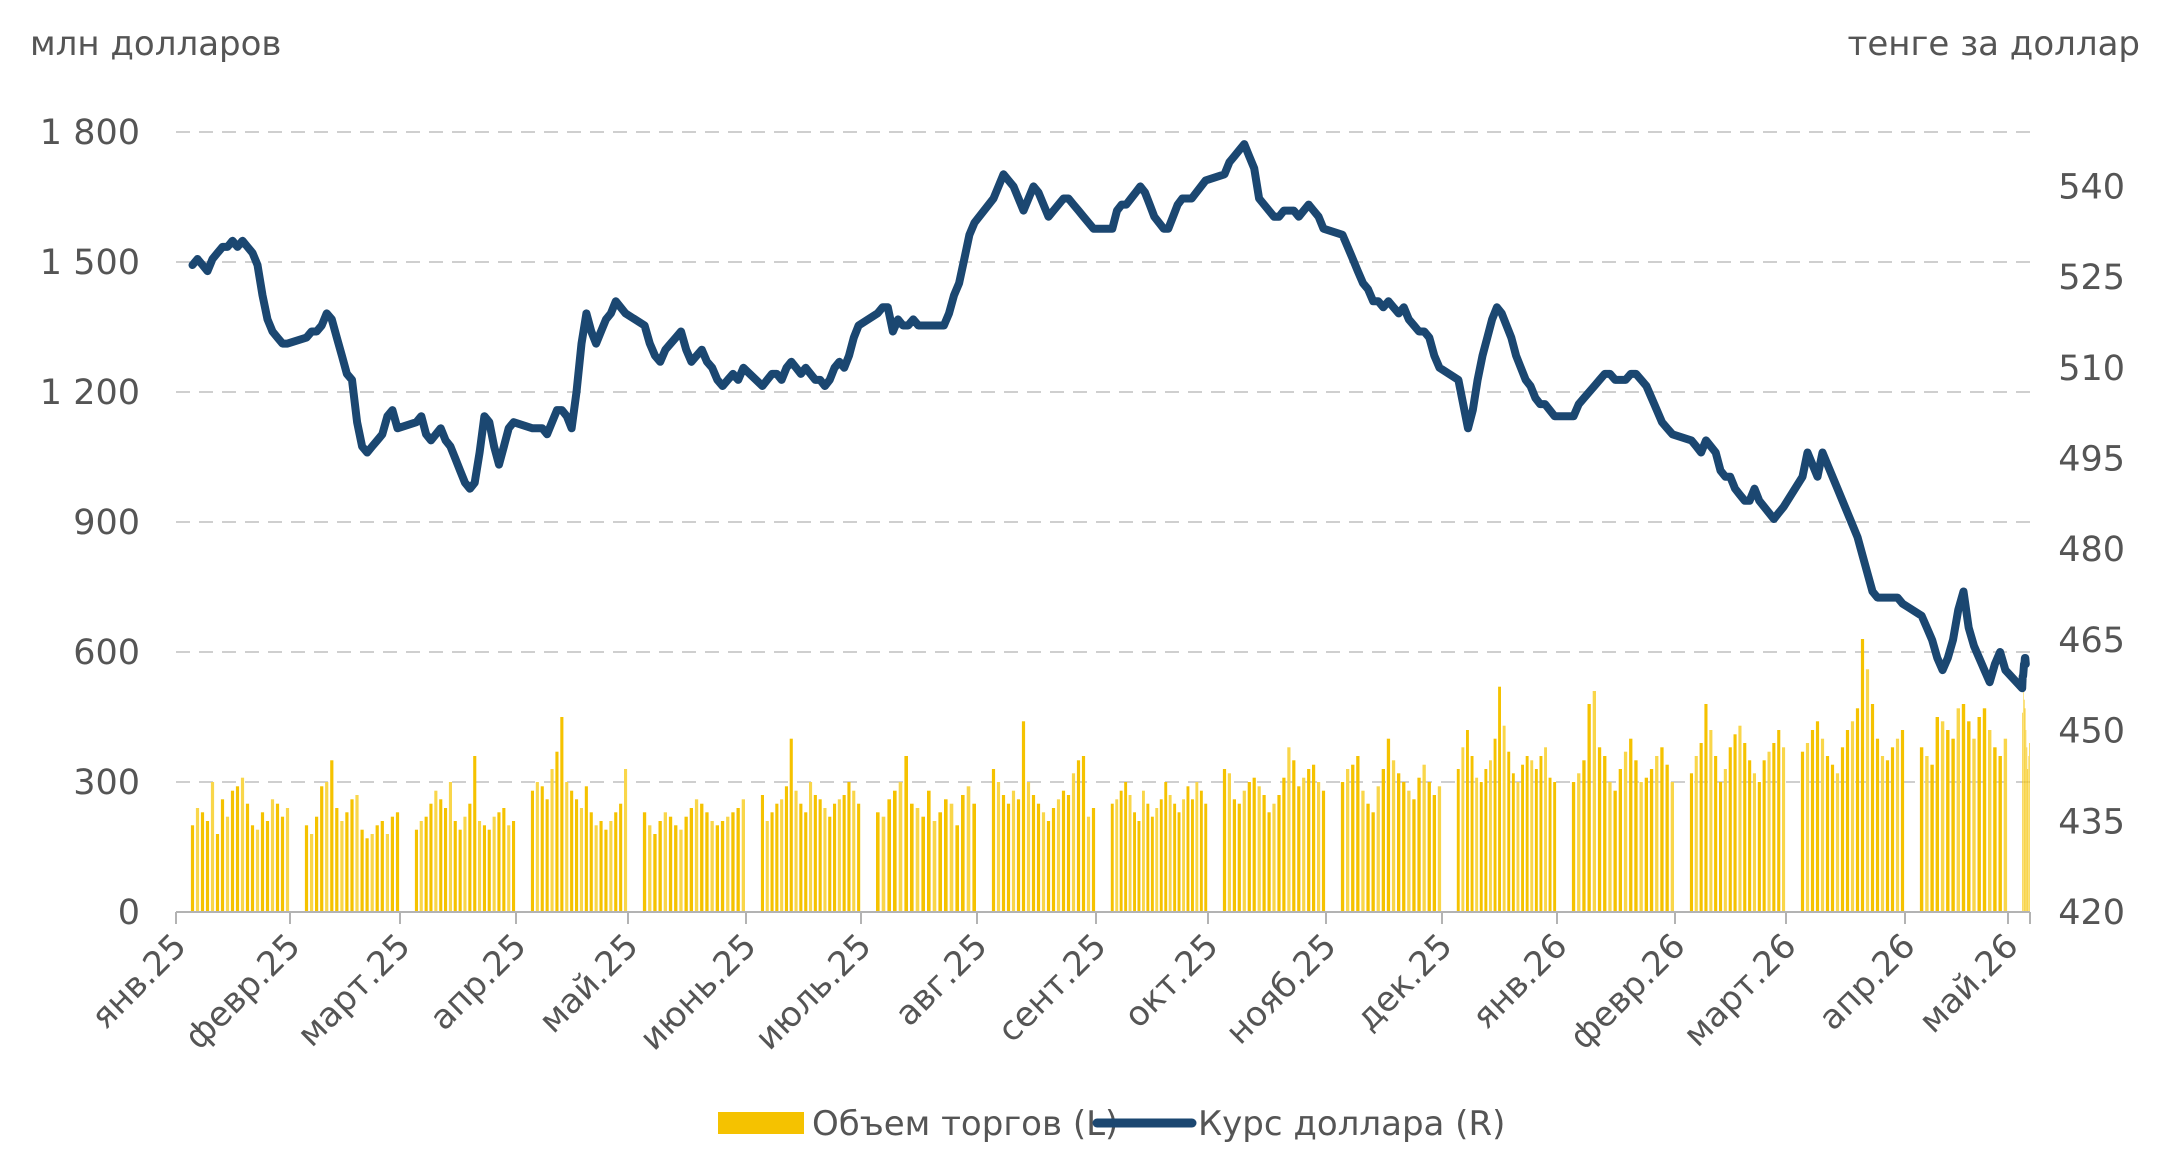 The width and height of the screenshot is (2160, 1169). What do you see at coordinates (761, 1123) in the screenshot?
I see `legend-volume-swatch` at bounding box center [761, 1123].